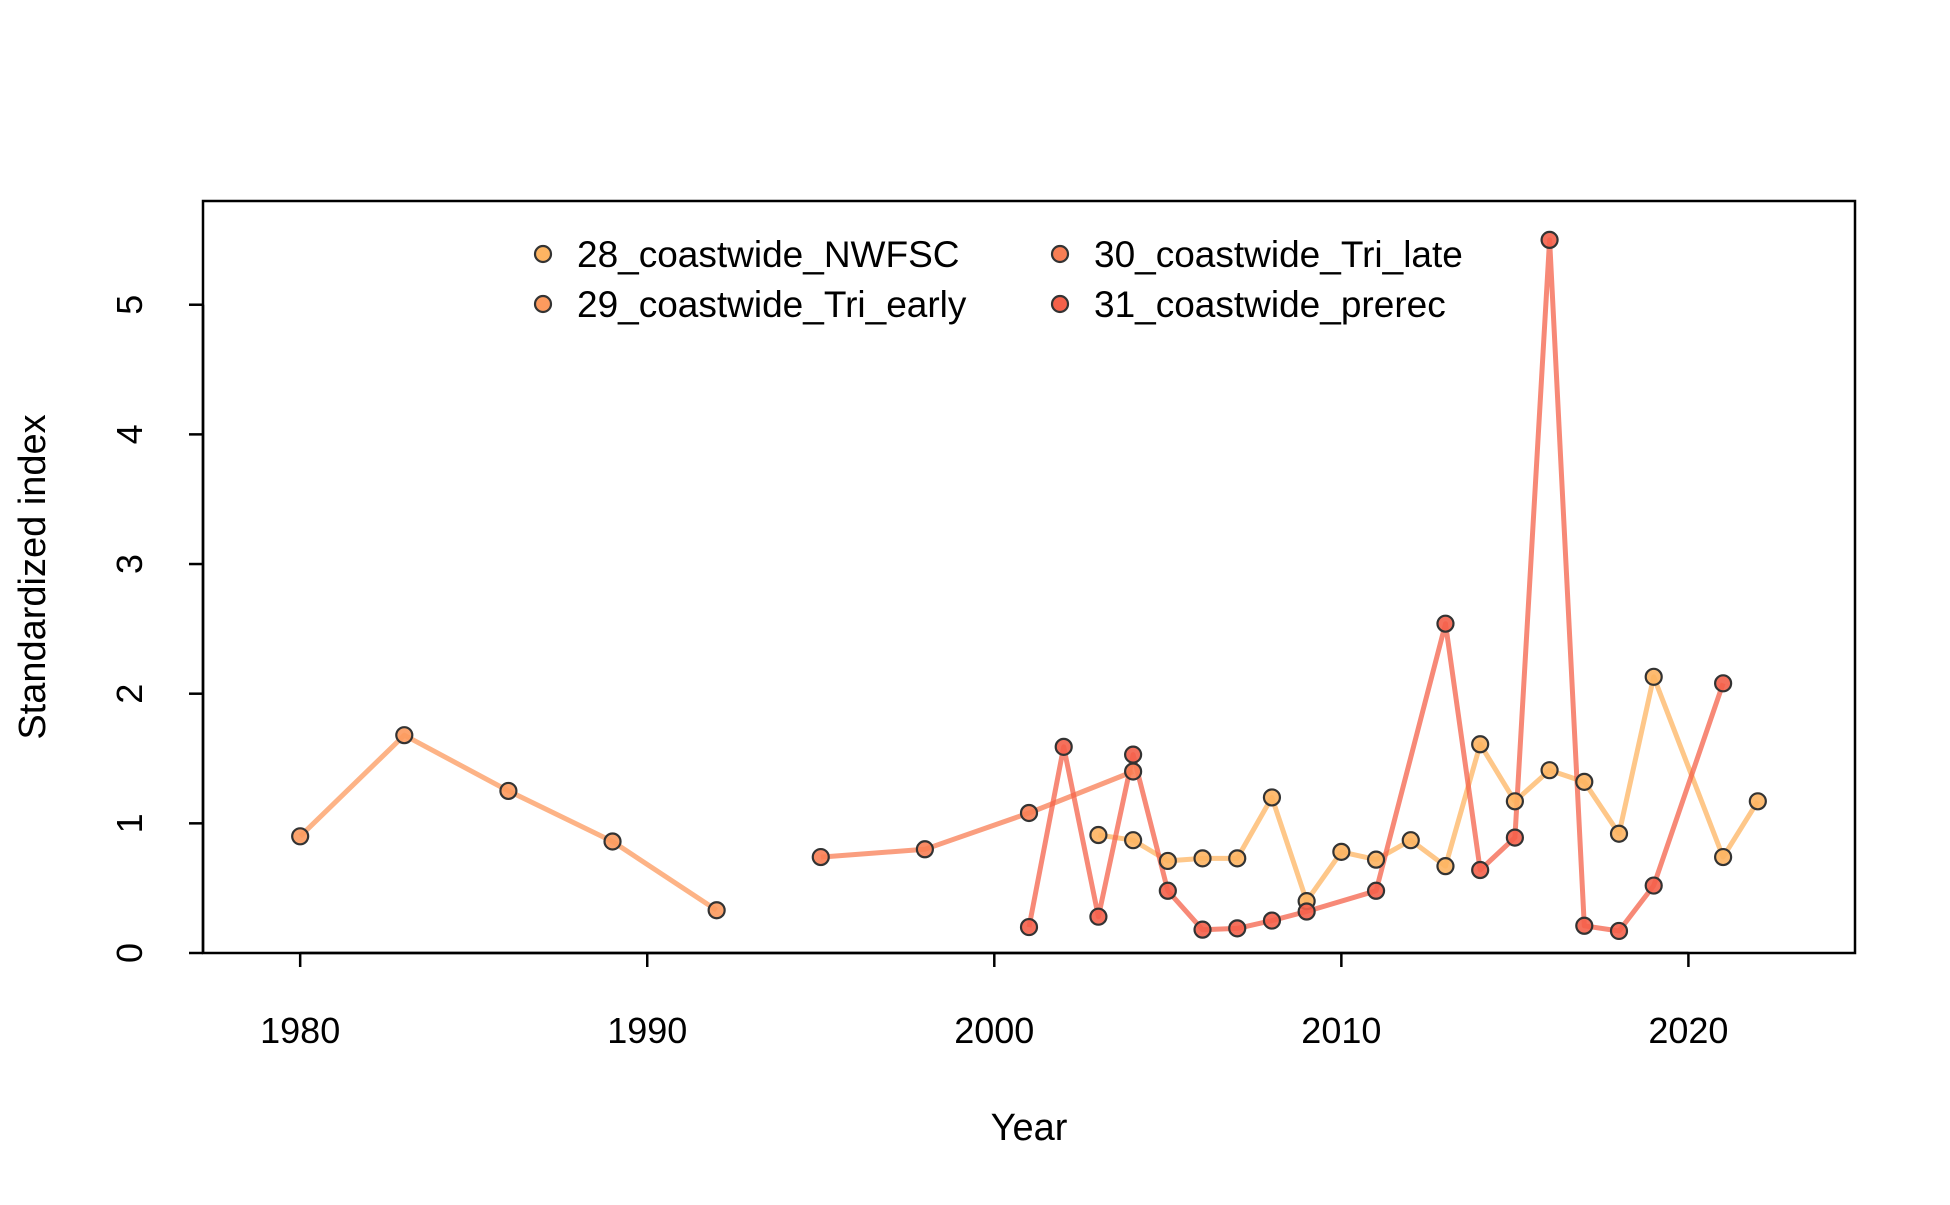 The image size is (1950, 1205). What do you see at coordinates (994, 1001) in the screenshot?
I see `x-axis: 1980 1990 2000 2010 2020` at bounding box center [994, 1001].